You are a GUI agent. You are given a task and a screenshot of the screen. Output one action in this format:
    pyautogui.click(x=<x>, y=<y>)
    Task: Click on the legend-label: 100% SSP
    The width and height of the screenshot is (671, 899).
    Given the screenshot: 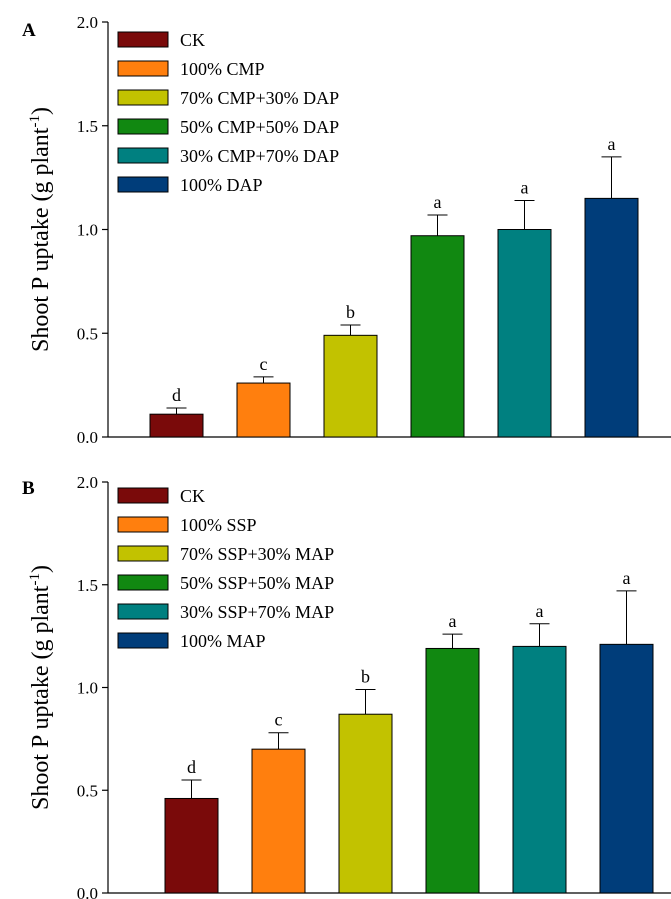 What is the action you would take?
    pyautogui.click(x=218, y=525)
    